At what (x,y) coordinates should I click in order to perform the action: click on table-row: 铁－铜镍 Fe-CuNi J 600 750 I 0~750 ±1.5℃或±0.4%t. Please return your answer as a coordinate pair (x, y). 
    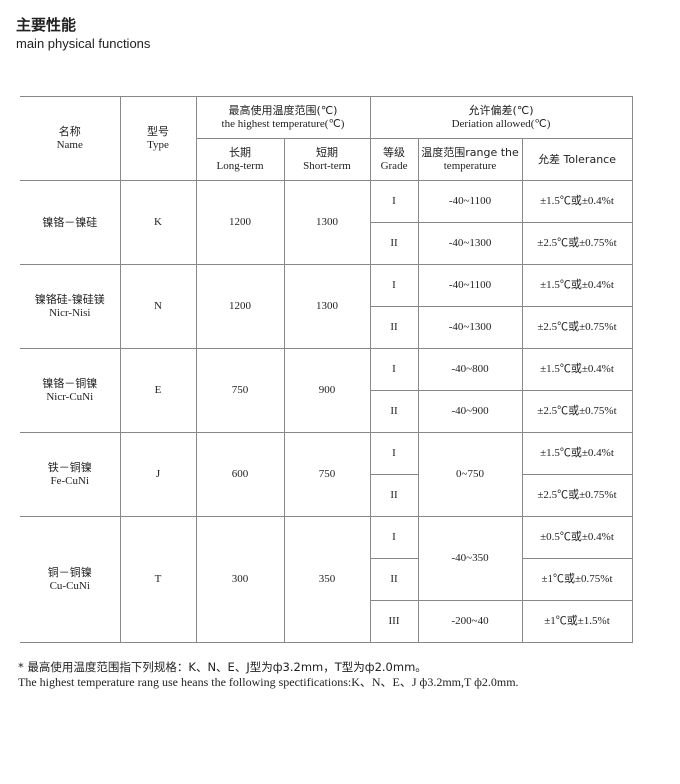
    Looking at the image, I should click on (326, 474).